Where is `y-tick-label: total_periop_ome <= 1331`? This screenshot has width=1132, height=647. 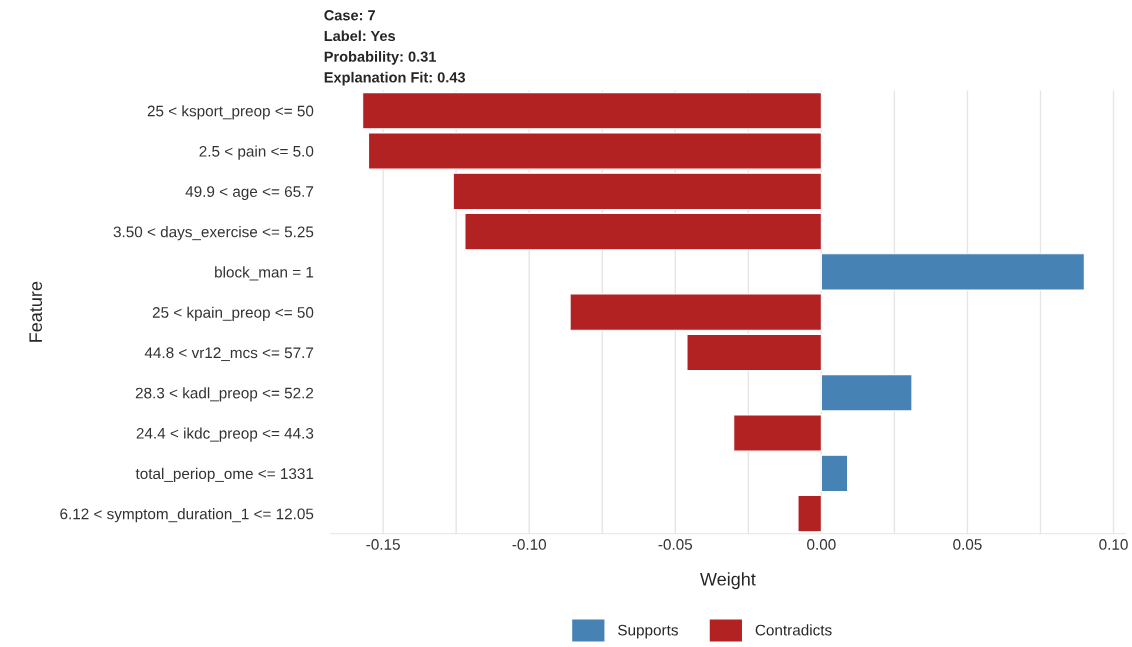
y-tick-label: total_periop_ome <= 1331 is located at coordinates (224, 475).